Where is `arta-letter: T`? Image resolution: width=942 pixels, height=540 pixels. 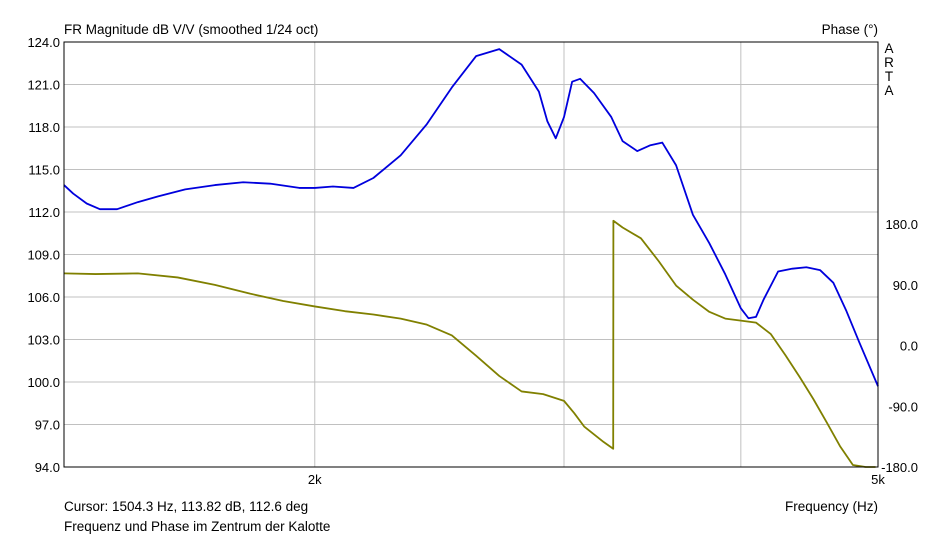
arta-letter: T is located at coordinates (889, 76).